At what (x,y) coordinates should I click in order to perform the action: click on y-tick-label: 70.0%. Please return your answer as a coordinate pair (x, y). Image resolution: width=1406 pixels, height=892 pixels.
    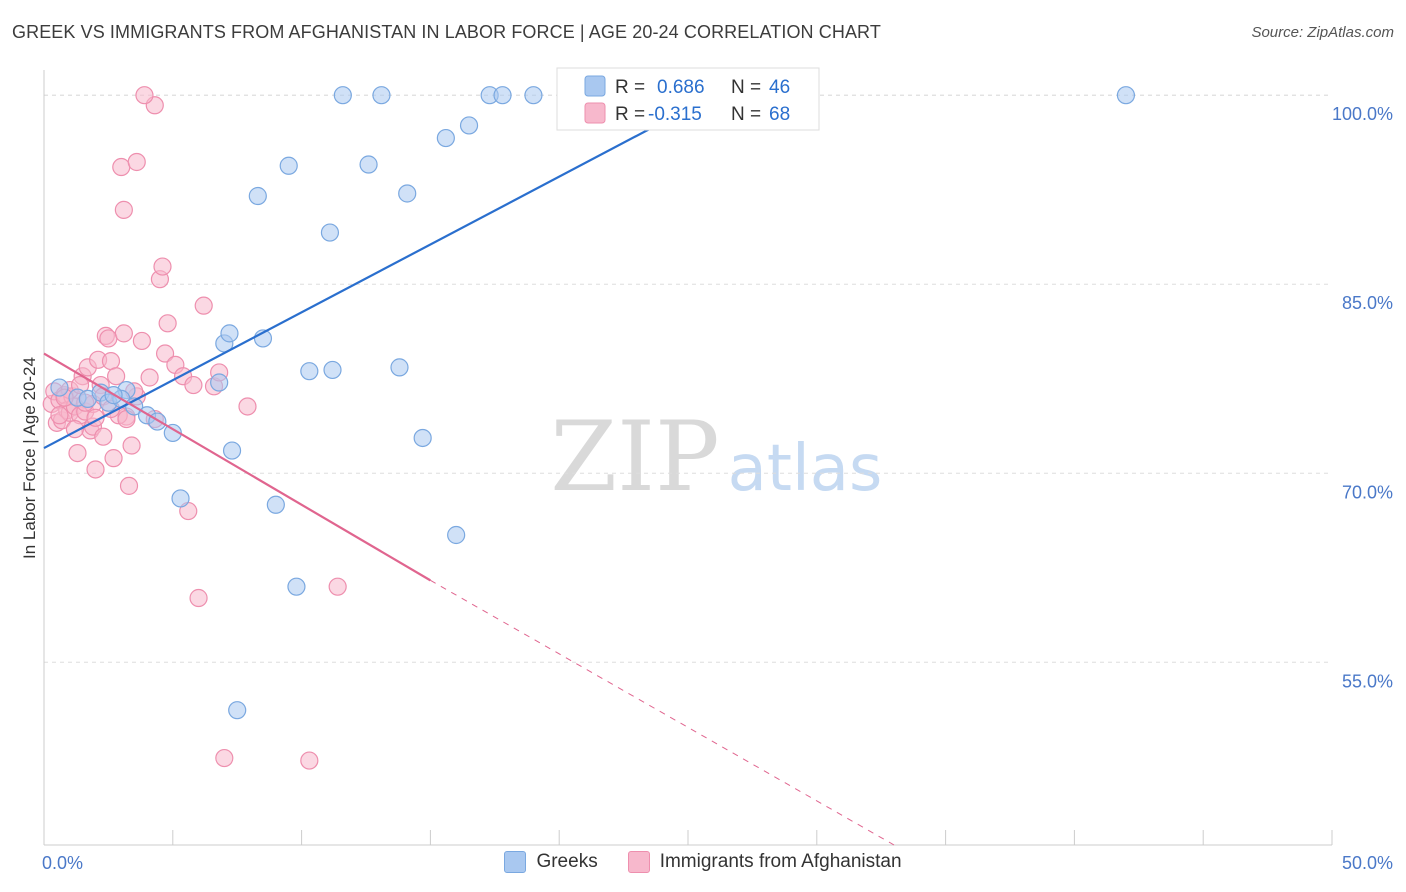
    Looking at the image, I should click on (1367, 492).